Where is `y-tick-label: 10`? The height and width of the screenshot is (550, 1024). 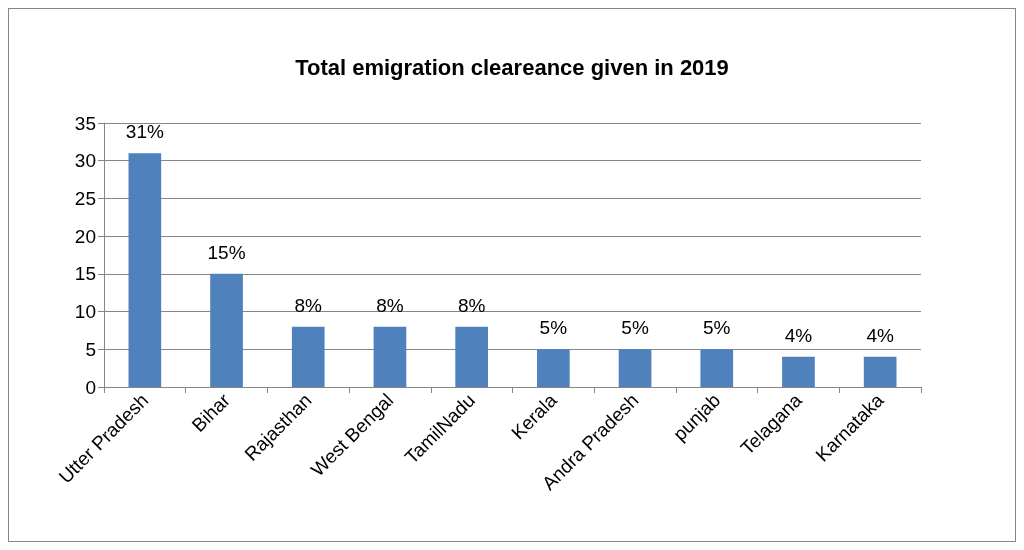 y-tick-label: 10 is located at coordinates (85, 312).